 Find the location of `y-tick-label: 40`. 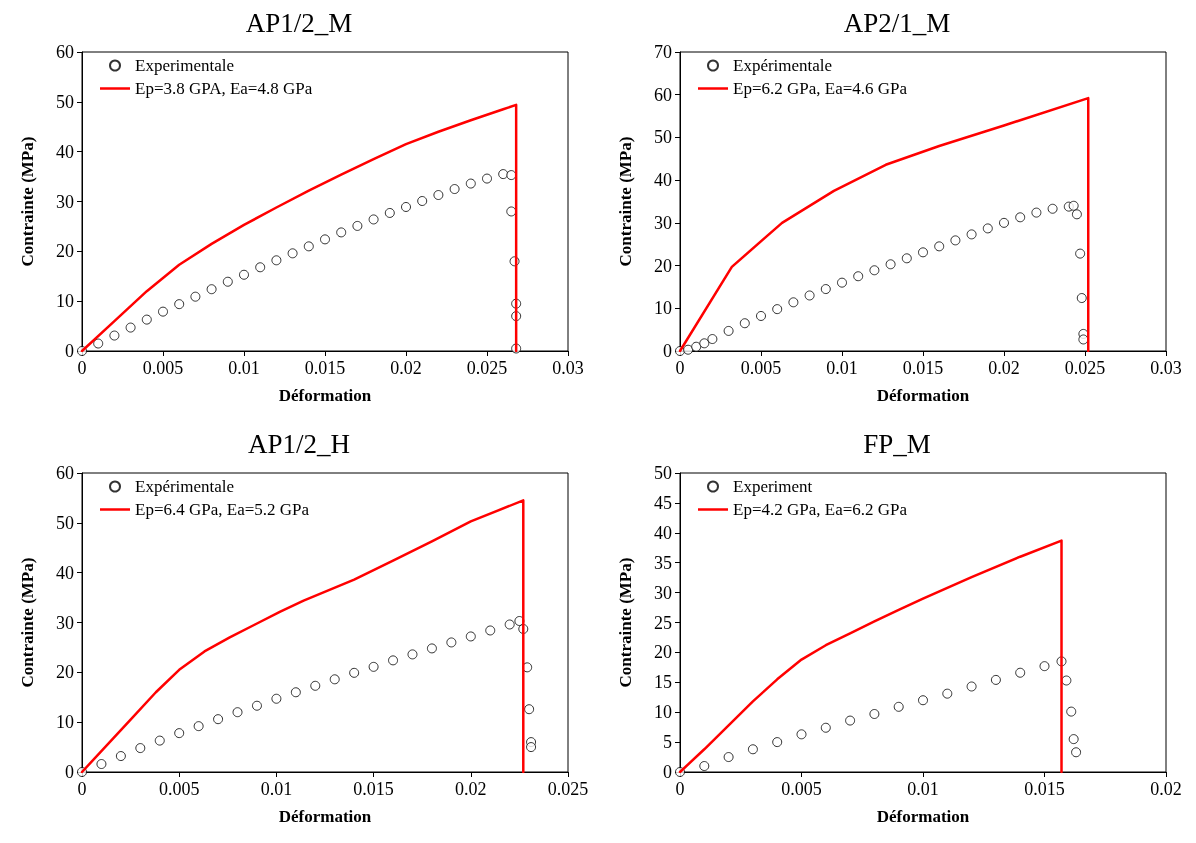

y-tick-label: 40 is located at coordinates (65, 151).